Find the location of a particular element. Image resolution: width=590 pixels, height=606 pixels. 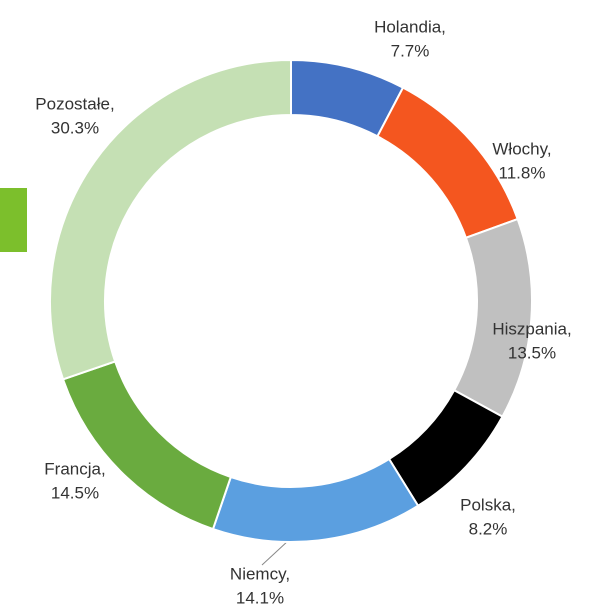

slice-label: Polska, is located at coordinates (488, 504).